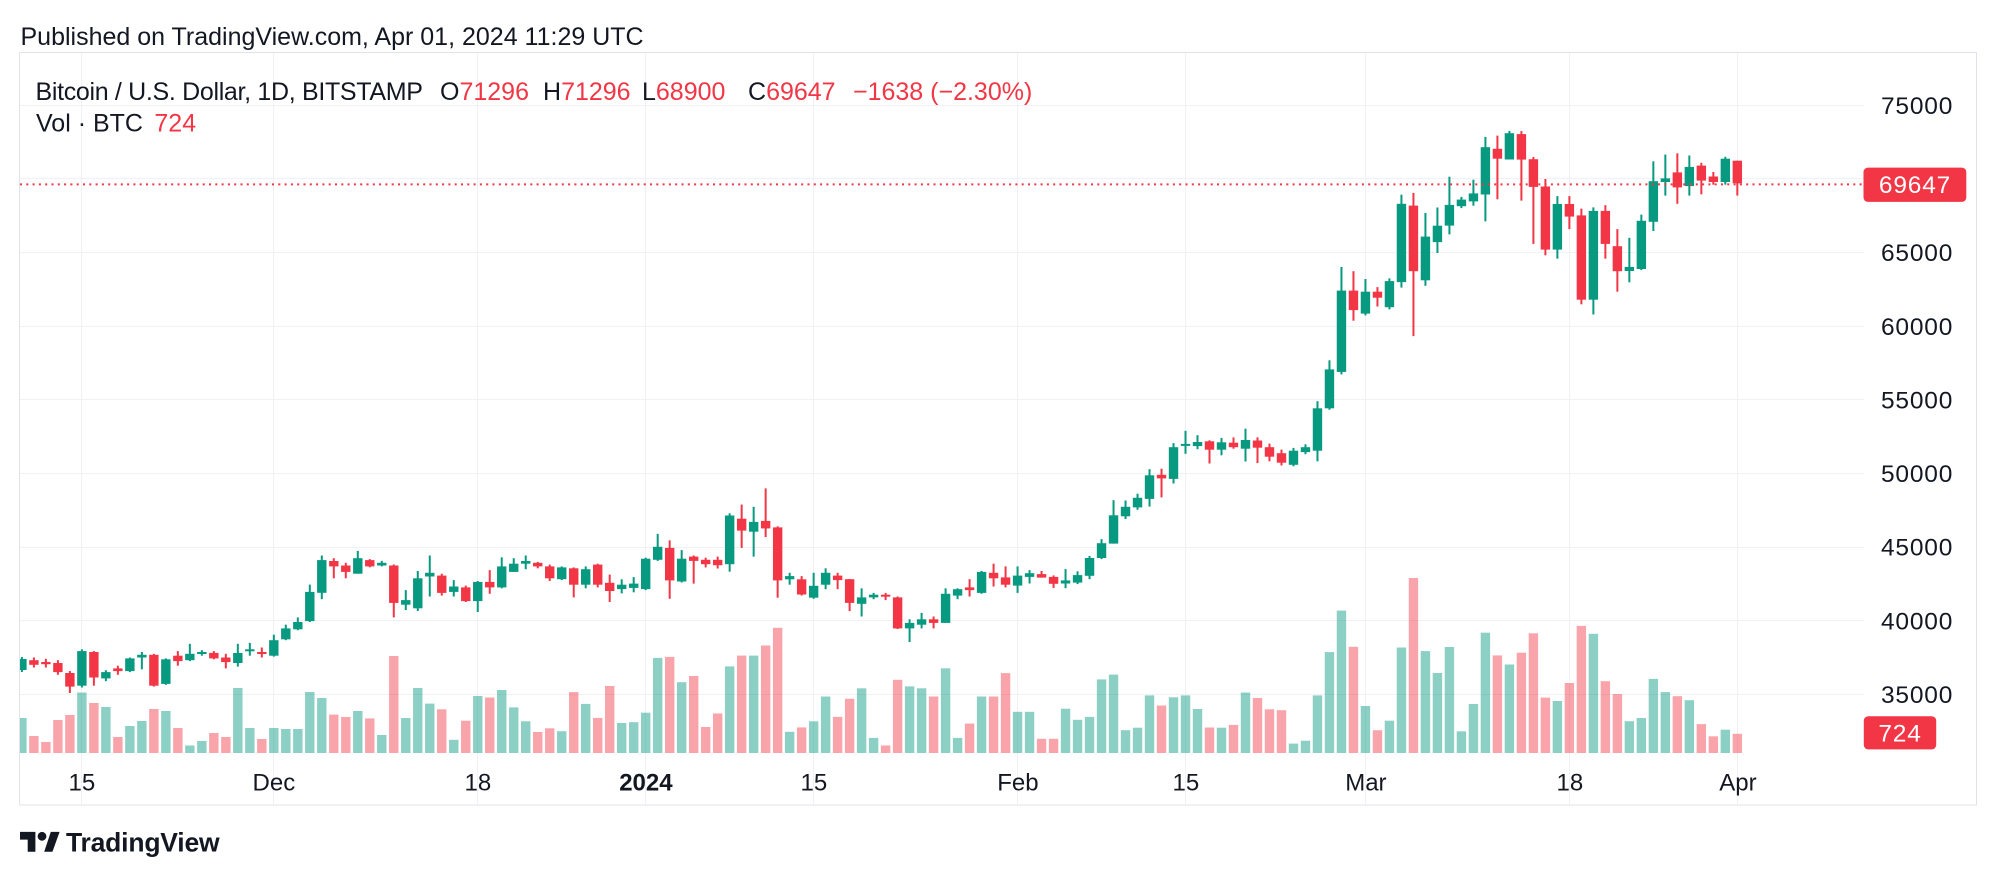  What do you see at coordinates (1917, 695) in the screenshot?
I see `svg-text: 35000` at bounding box center [1917, 695].